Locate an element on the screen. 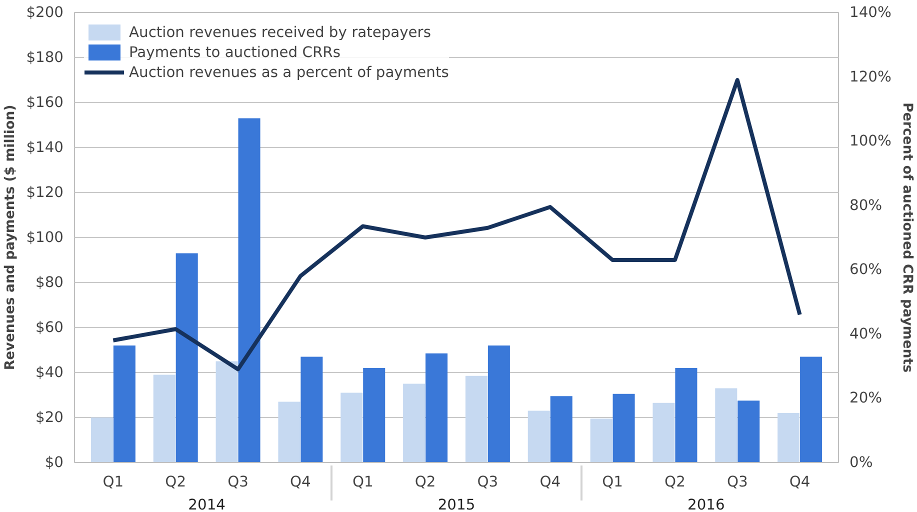 Image resolution: width=917 pixels, height=512 pixels. y2-tick-label: 40% is located at coordinates (866, 333).